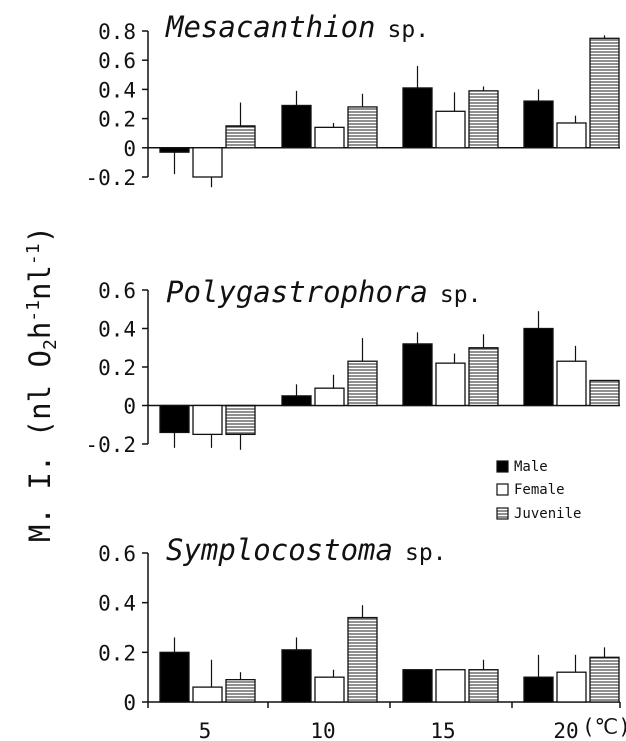  Describe the element at coordinates (565, 730) in the screenshot. I see `x-tick-label: 20` at that location.